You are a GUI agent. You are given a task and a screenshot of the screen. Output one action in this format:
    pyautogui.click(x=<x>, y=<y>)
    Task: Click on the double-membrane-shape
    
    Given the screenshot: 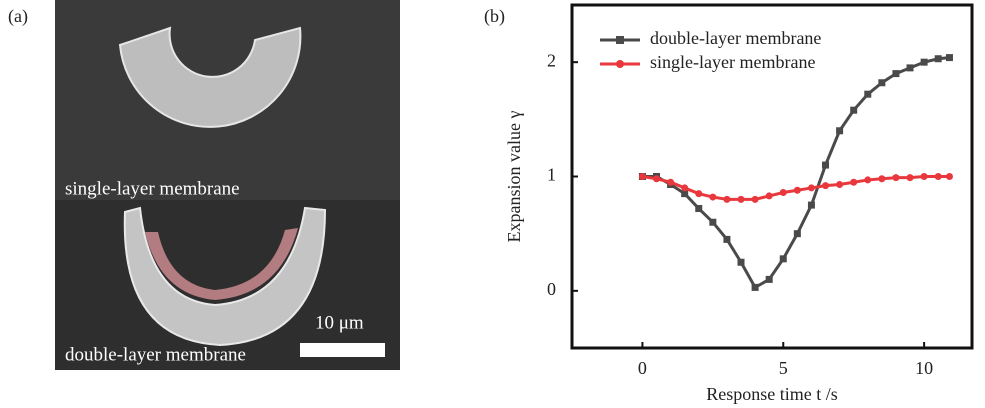 What is the action you would take?
    pyautogui.click(x=225, y=276)
    